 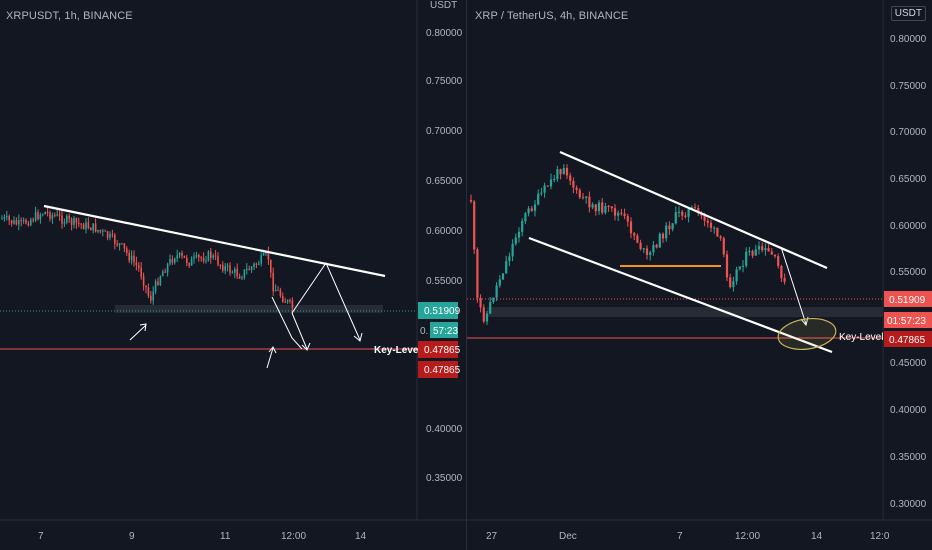 I want to click on left-x-tick: 12:00, so click(x=293, y=536).